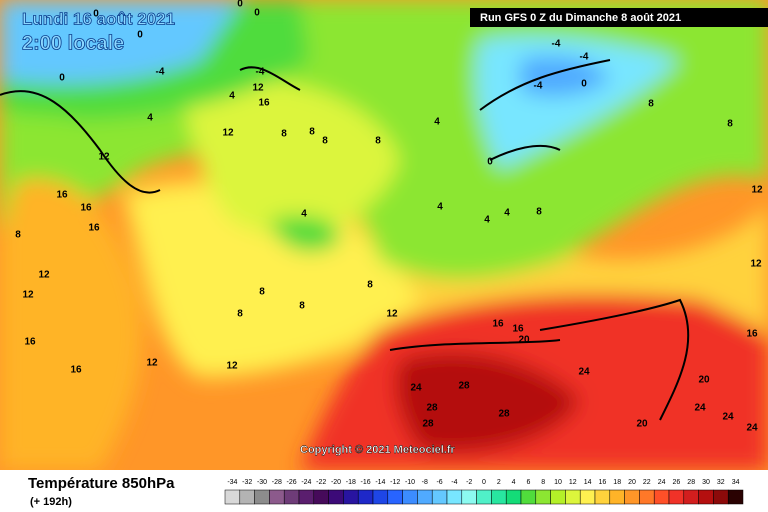  I want to click on local-time: 2:00 locale, so click(73, 43).